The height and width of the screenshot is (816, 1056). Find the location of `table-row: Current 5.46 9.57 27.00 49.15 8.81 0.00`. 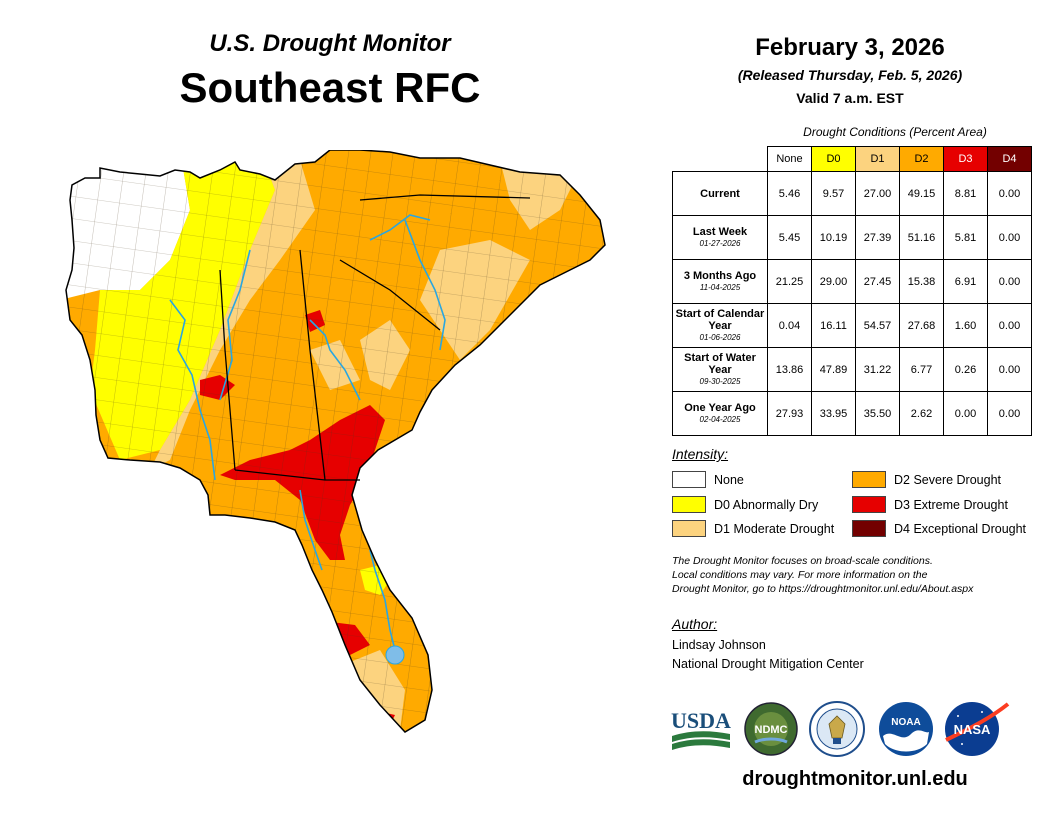

table-row: Current 5.46 9.57 27.00 49.15 8.81 0.00 is located at coordinates (852, 193).